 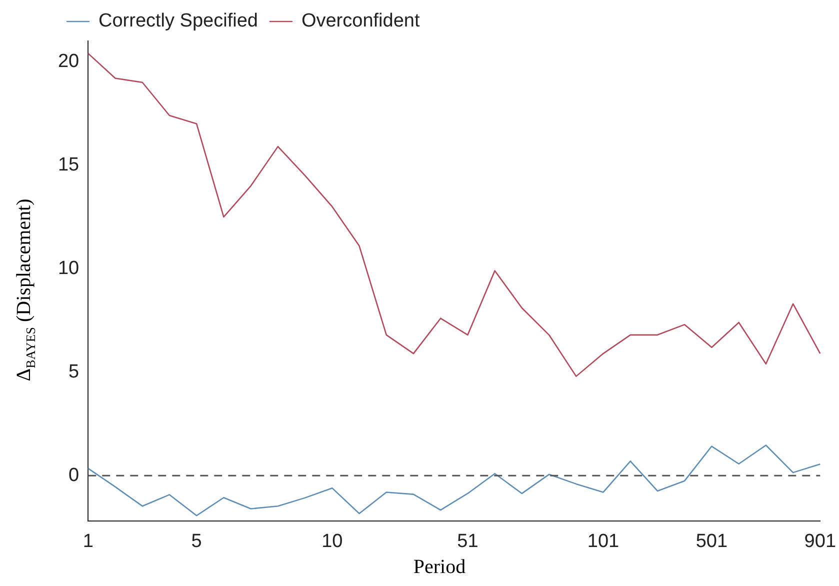 What do you see at coordinates (603, 541) in the screenshot?
I see `x-tick-label: 101` at bounding box center [603, 541].